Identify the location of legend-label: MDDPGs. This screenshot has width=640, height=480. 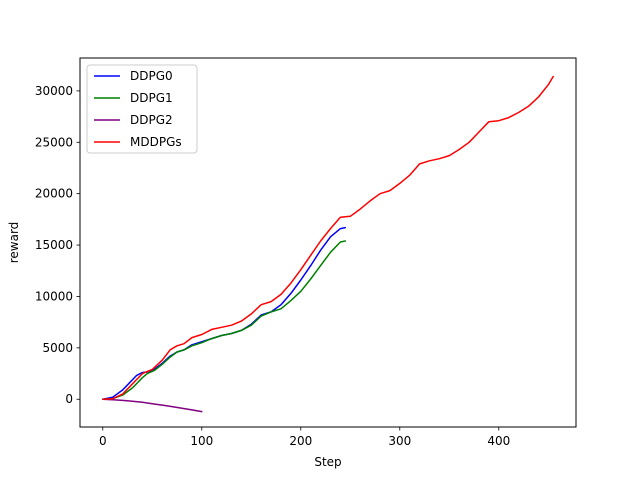
(156, 142).